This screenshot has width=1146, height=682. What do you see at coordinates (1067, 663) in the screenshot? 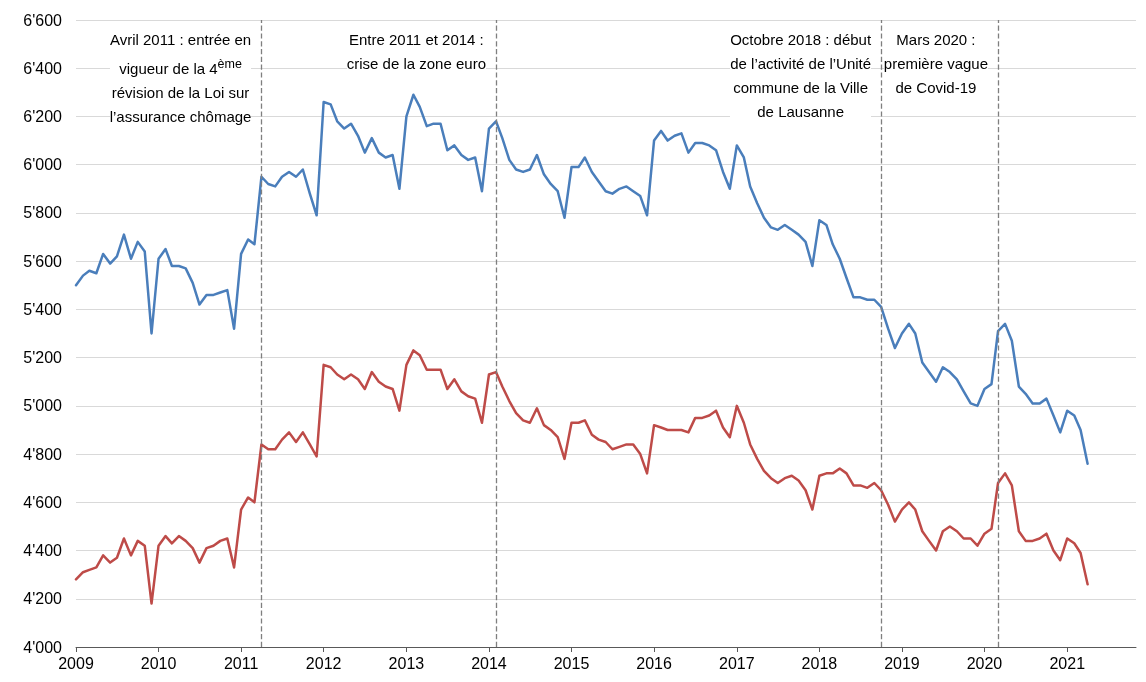
I see `x-tick-label: 2021` at bounding box center [1067, 663].